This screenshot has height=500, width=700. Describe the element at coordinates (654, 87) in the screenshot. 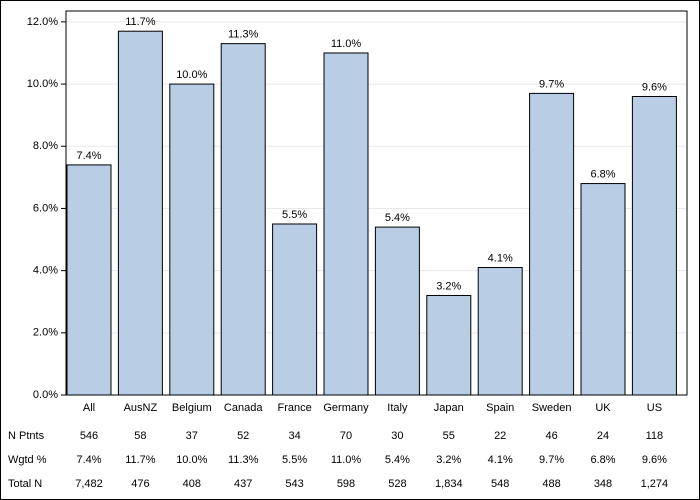

I see `value-label: 9.6%` at that location.